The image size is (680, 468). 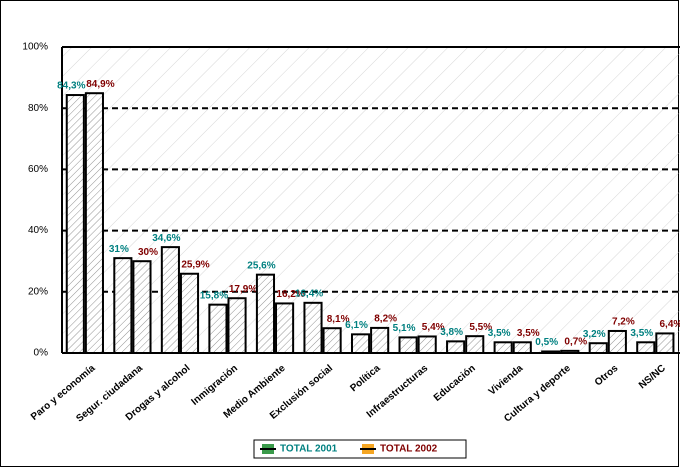 What do you see at coordinates (623, 322) in the screenshot?
I see `value-label: 7,2%` at bounding box center [623, 322].